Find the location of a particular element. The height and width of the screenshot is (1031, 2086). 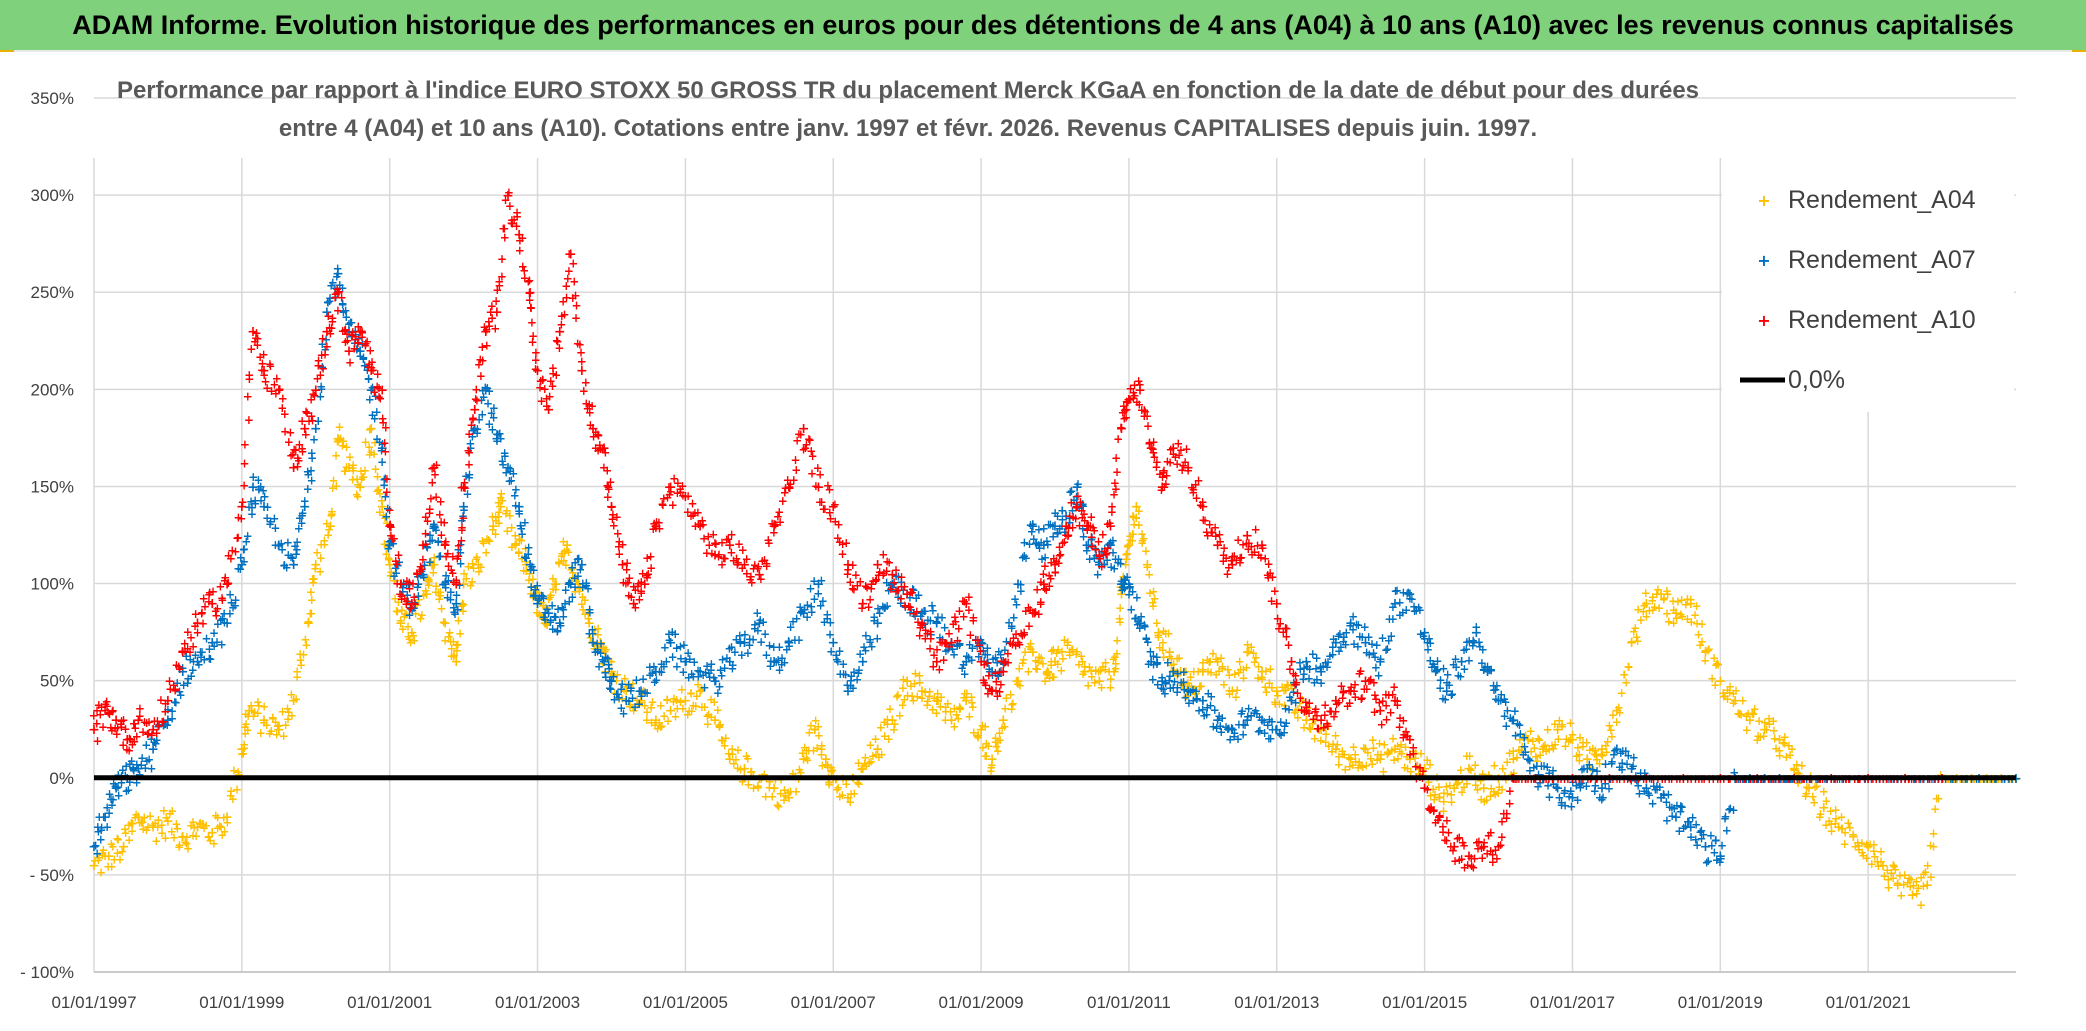

y-tick-label: 150% is located at coordinates (52, 486).